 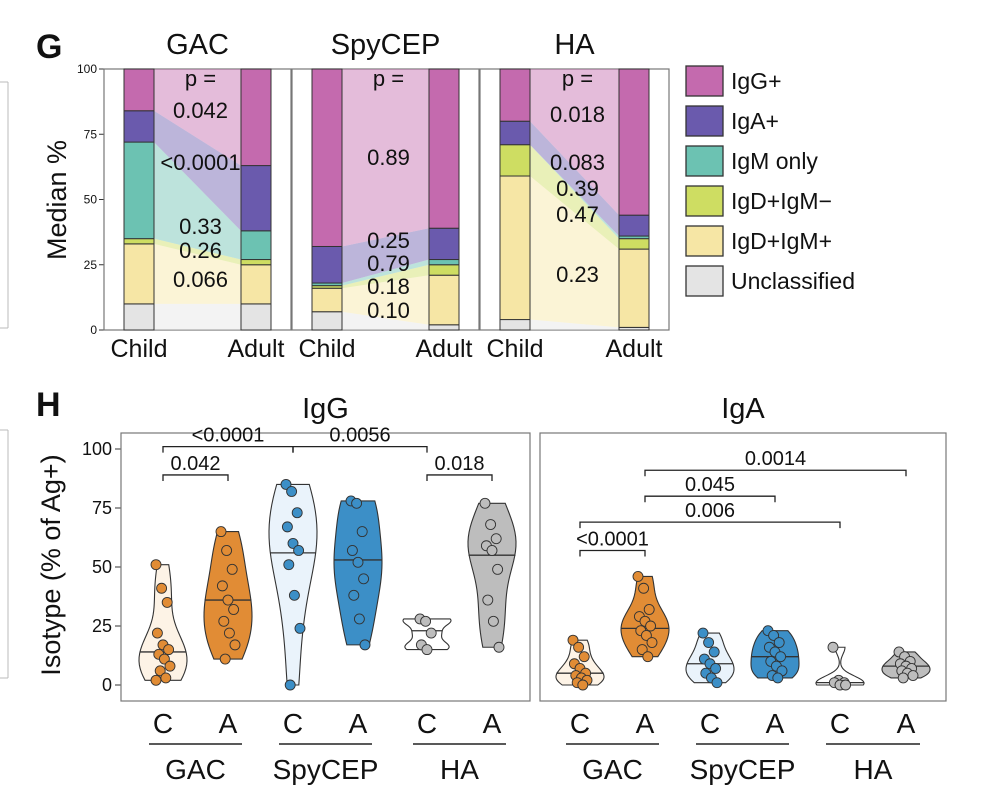 What do you see at coordinates (743, 567) in the screenshot?
I see `facet-frame` at bounding box center [743, 567].